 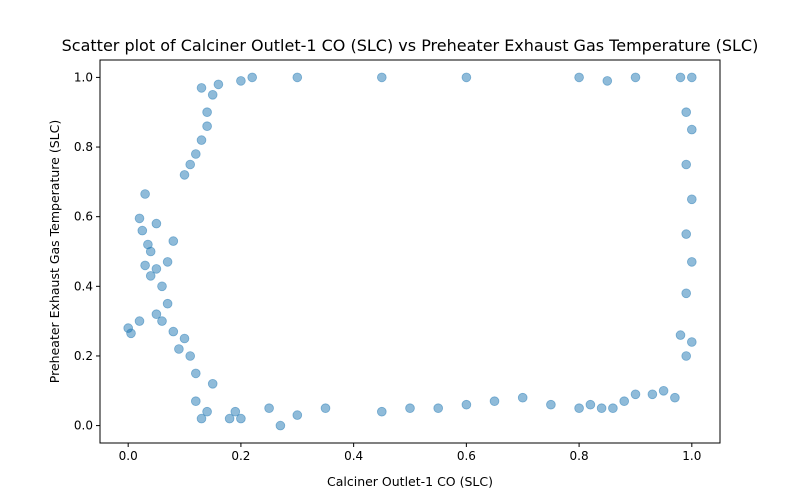 I want to click on y-tick-label: 0.0, so click(x=83, y=426).